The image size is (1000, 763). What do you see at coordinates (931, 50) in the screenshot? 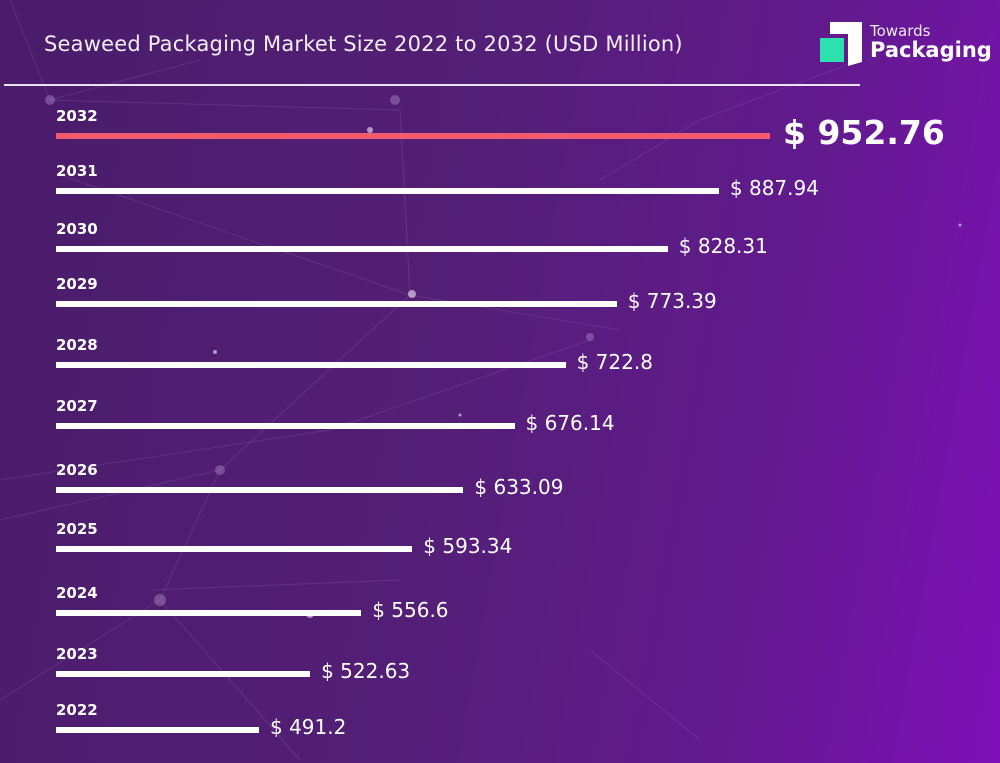
I see `logo-text-packaging: Packaging` at bounding box center [931, 50].